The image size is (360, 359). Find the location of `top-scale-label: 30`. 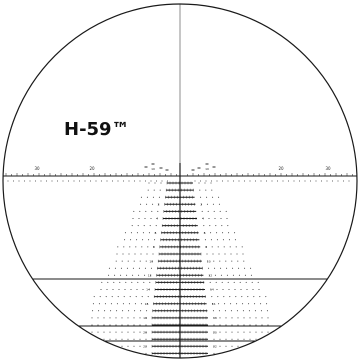

top-scale-label: 30 is located at coordinates (37, 168).